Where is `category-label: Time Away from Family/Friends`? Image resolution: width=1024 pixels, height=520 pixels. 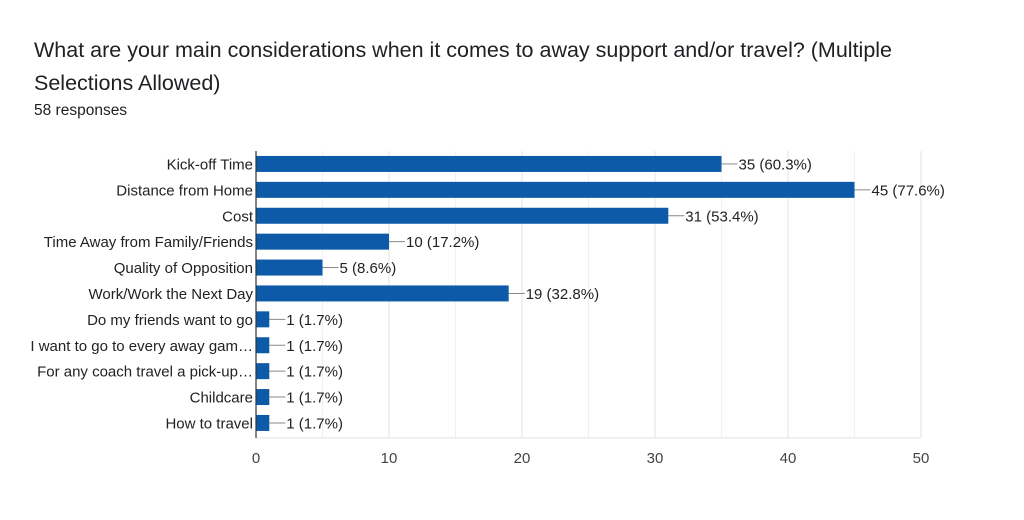
category-label: Time Away from Family/Friends is located at coordinates (148, 242).